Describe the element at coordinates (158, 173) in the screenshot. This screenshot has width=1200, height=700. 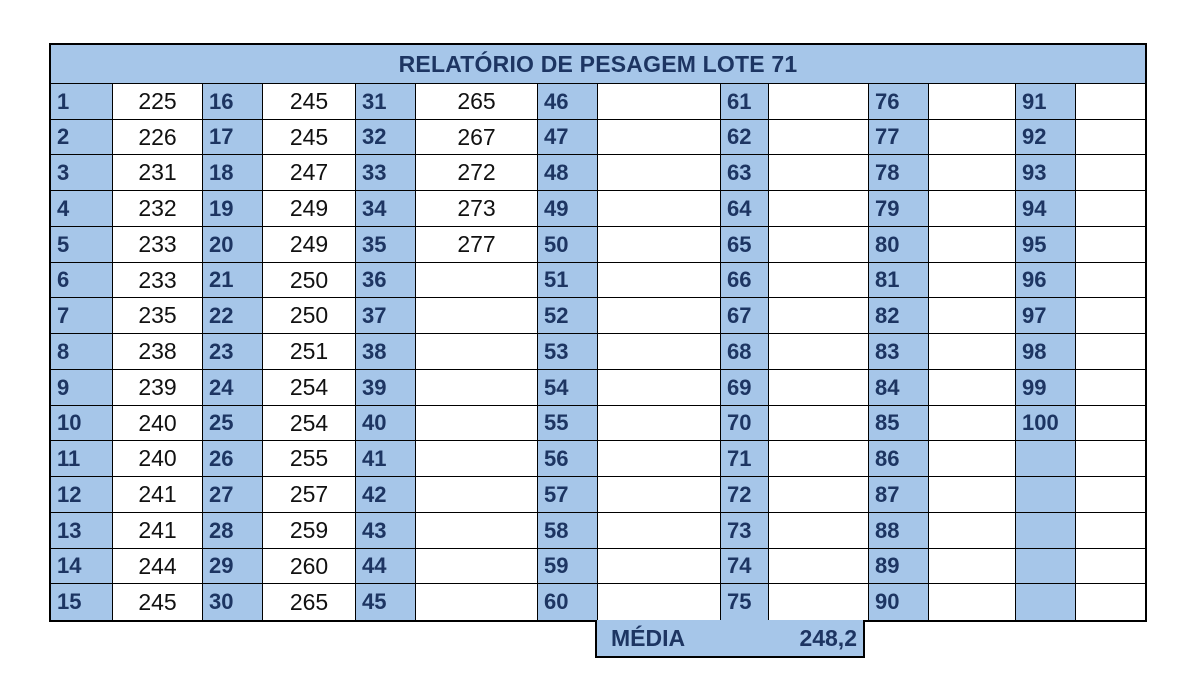
I see `weight-value-cell: 231` at that location.